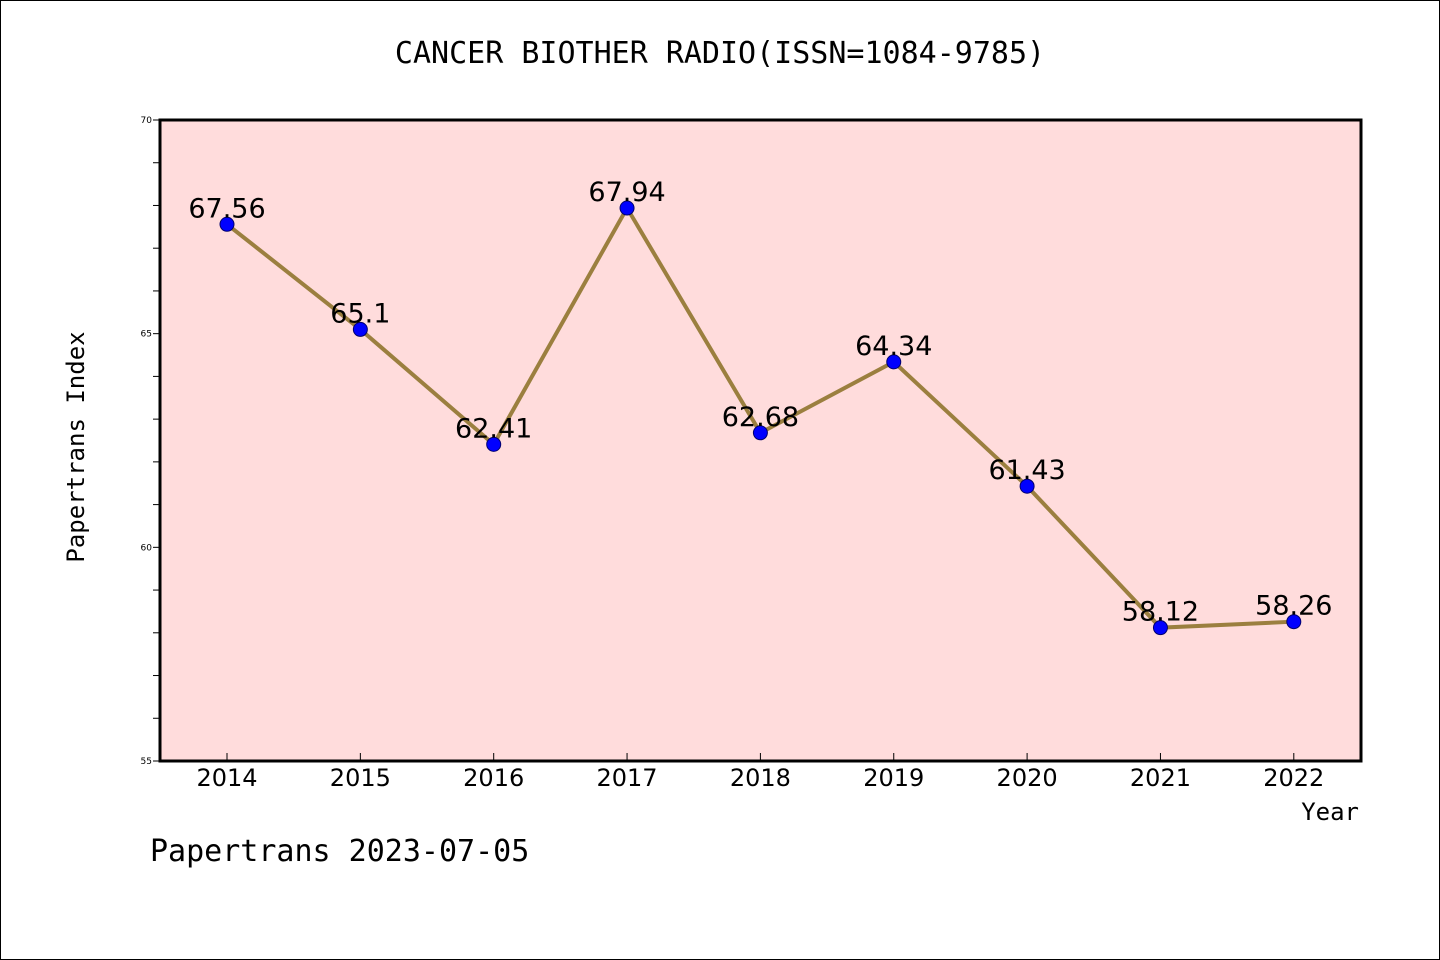 Image resolution: width=1440 pixels, height=960 pixels. Describe the element at coordinates (1160, 778) in the screenshot. I see `x-tick-label: 2021` at that location.